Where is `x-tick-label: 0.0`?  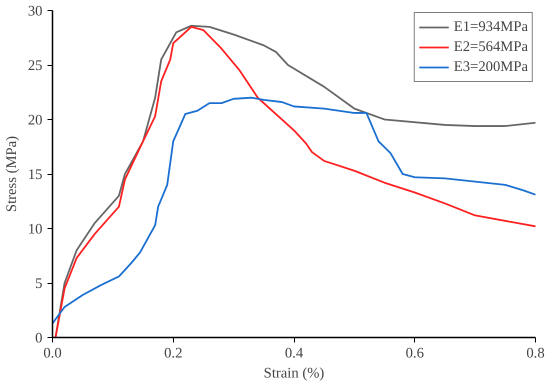
x-tick-label: 0.0 is located at coordinates (52, 354).